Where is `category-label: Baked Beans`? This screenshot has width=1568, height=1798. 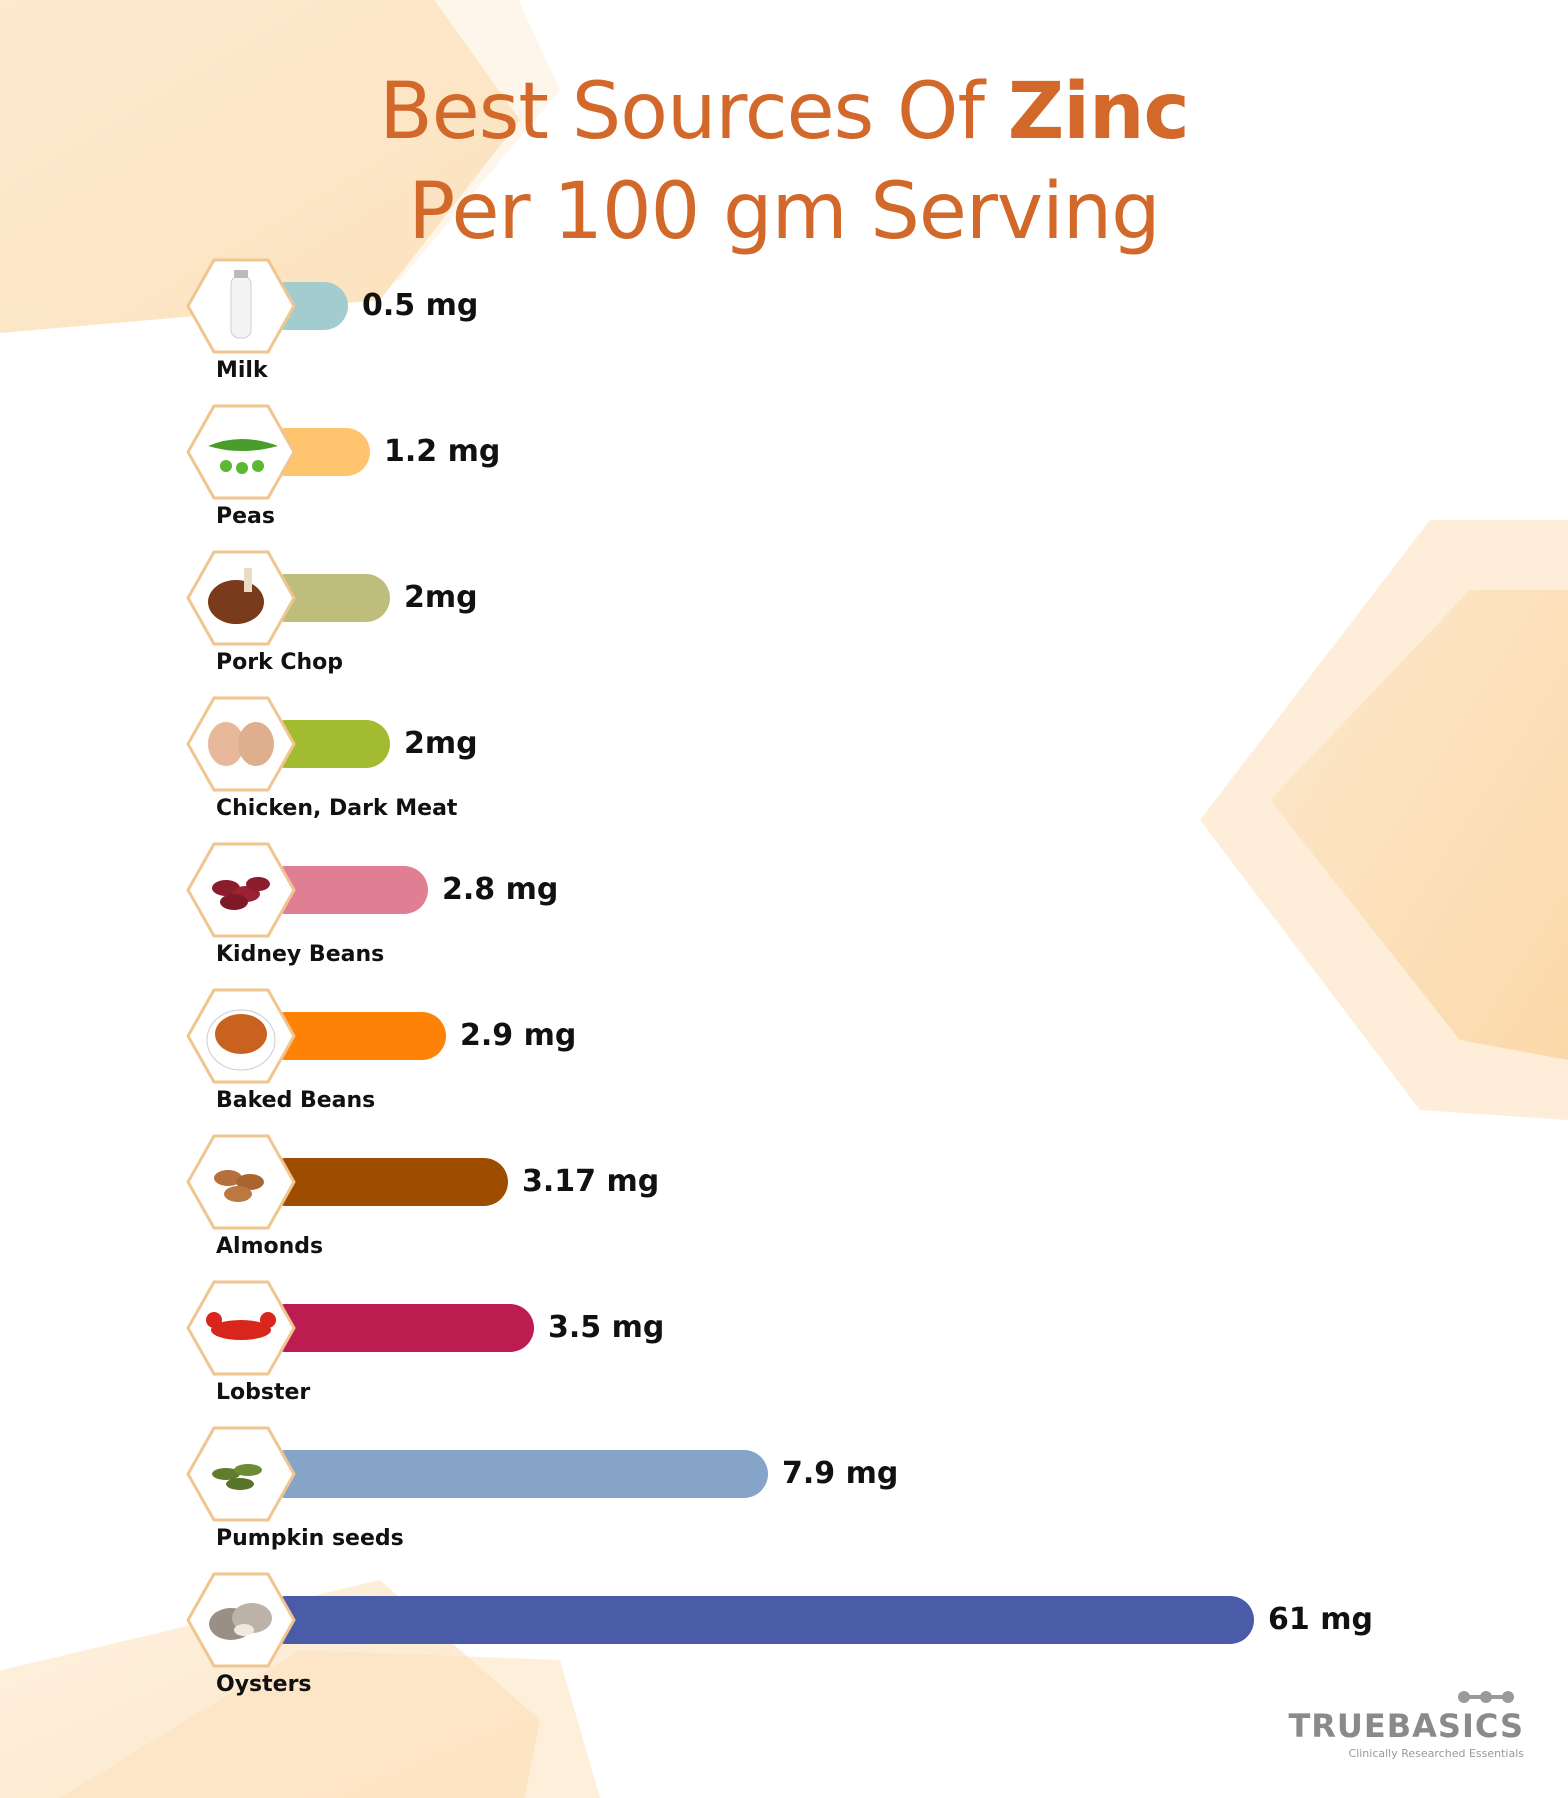 category-label: Baked Beans is located at coordinates (296, 1100).